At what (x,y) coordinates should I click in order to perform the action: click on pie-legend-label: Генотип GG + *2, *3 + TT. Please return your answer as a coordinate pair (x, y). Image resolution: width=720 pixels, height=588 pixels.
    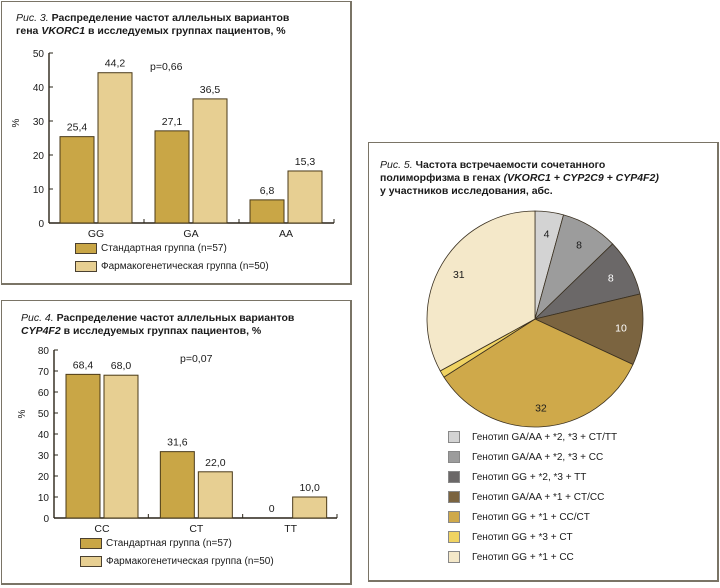
    Looking at the image, I should click on (529, 477).